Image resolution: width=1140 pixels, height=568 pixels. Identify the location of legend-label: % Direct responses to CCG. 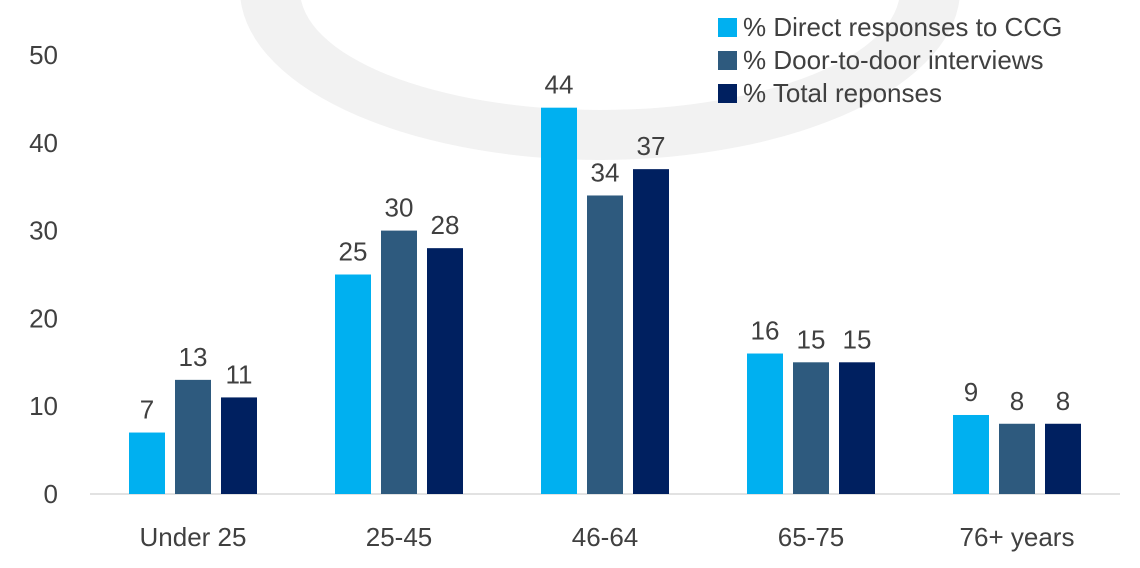
(902, 27).